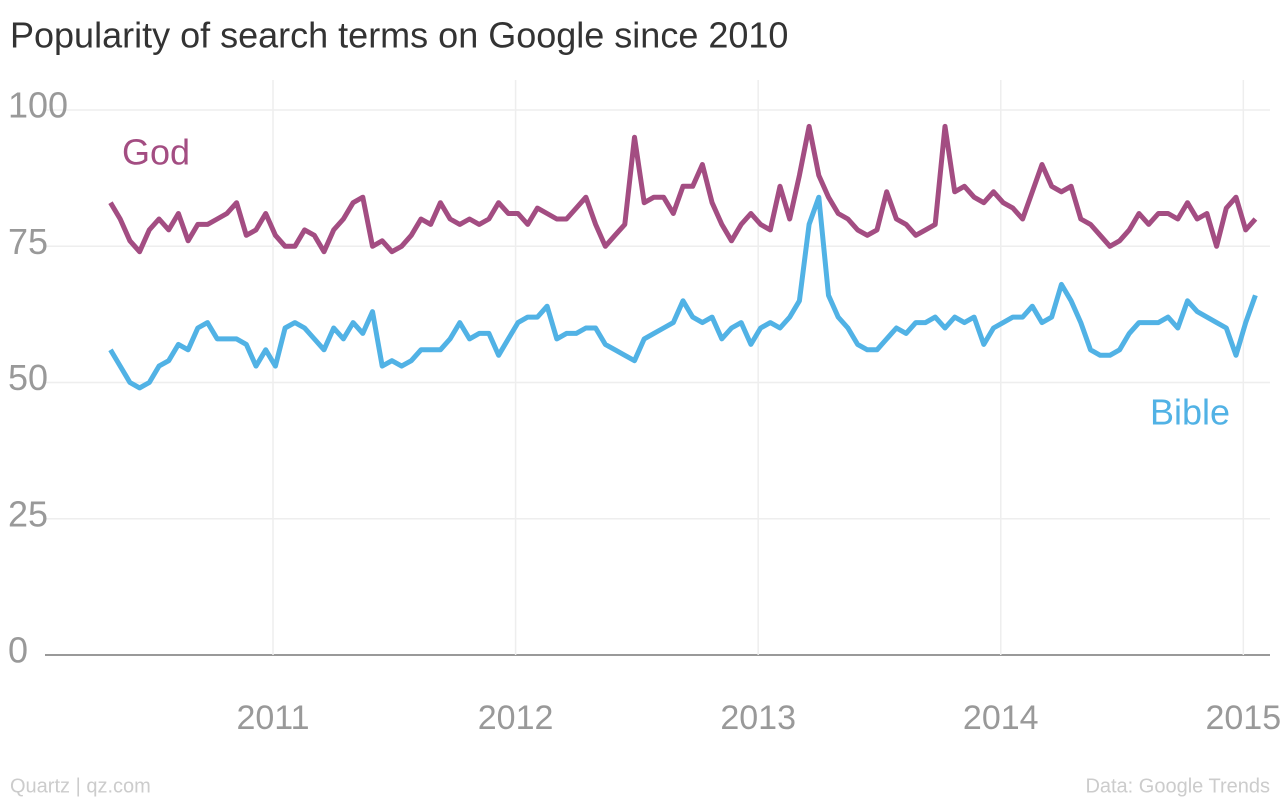 This screenshot has height=805, width=1280. What do you see at coordinates (1242, 718) in the screenshot?
I see `x-tick-label: 2015` at bounding box center [1242, 718].